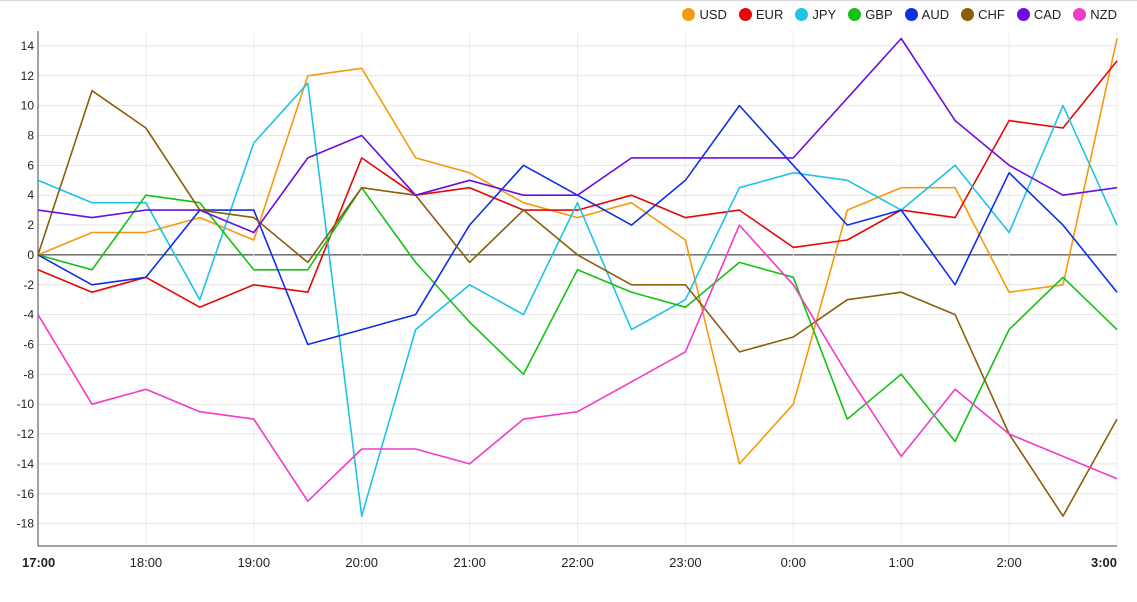 This screenshot has width=1137, height=602. Describe the element at coordinates (30, 255) in the screenshot. I see `y-tick-label: 0` at that location.